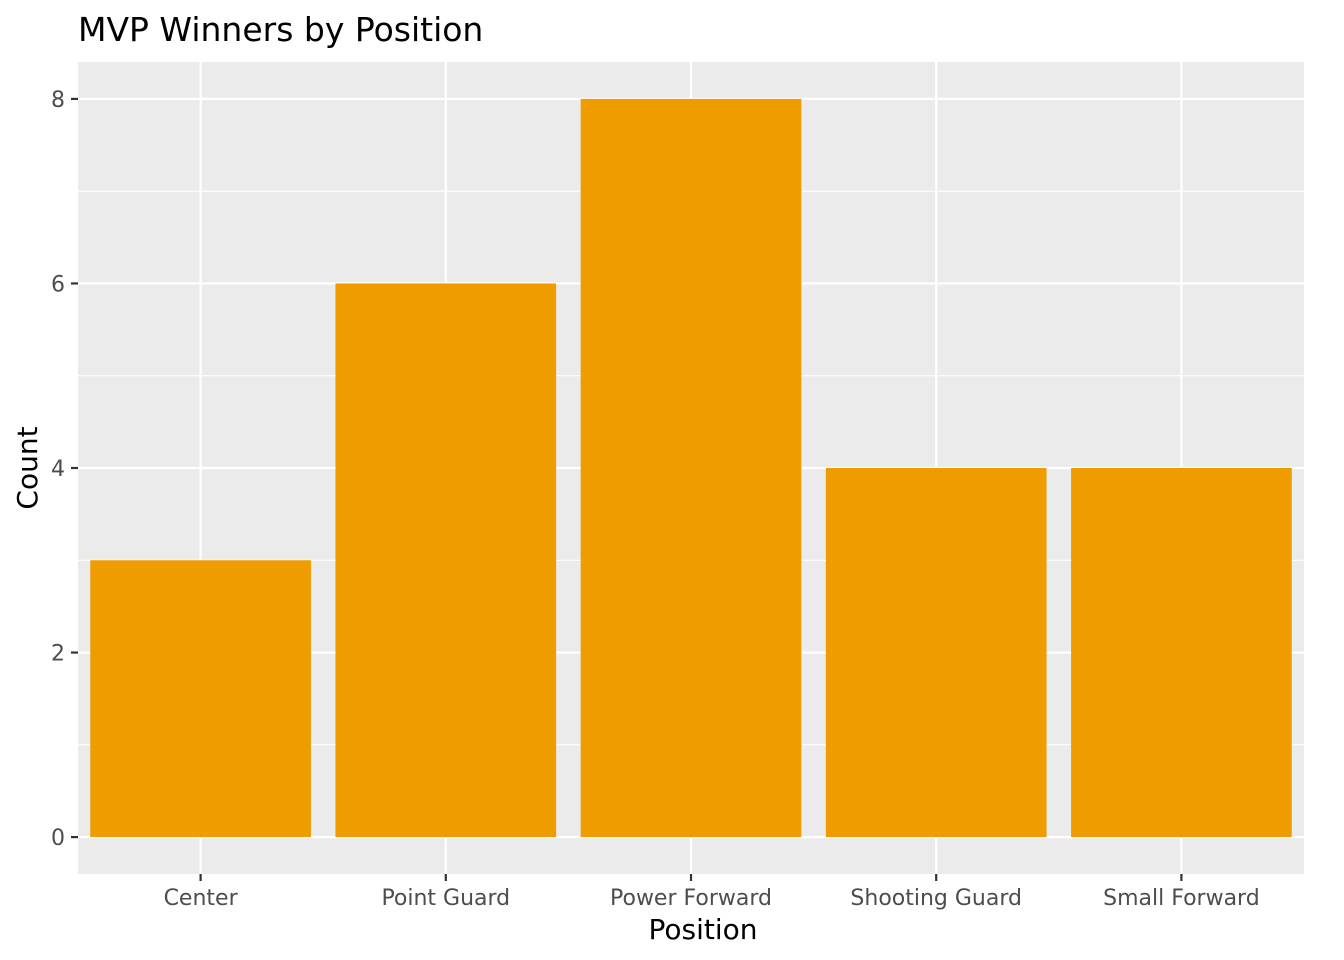 The height and width of the screenshot is (960, 1344). Describe the element at coordinates (27, 467) in the screenshot. I see `y-axis-title: Count` at that location.